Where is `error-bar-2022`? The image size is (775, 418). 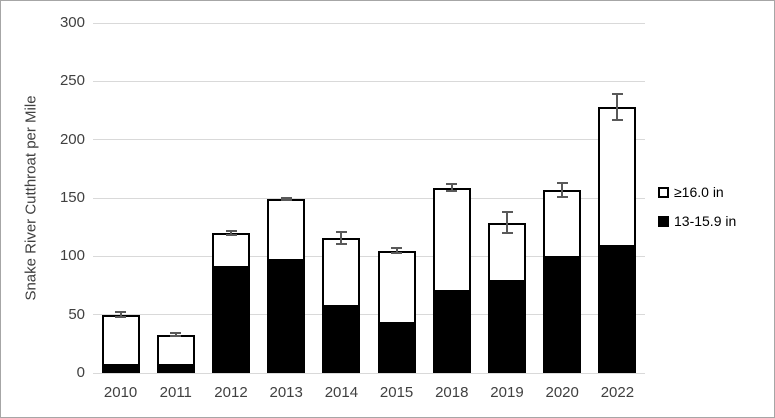
error-bar-2022 is located at coordinates (617, 107).